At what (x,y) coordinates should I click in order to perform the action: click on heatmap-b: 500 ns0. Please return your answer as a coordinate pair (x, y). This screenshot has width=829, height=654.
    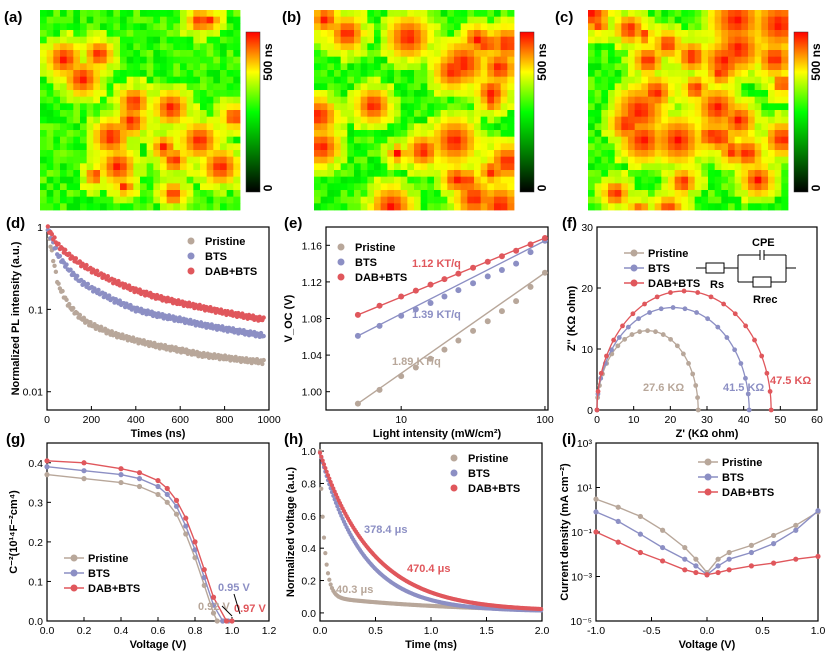
    Looking at the image, I should click on (431, 110).